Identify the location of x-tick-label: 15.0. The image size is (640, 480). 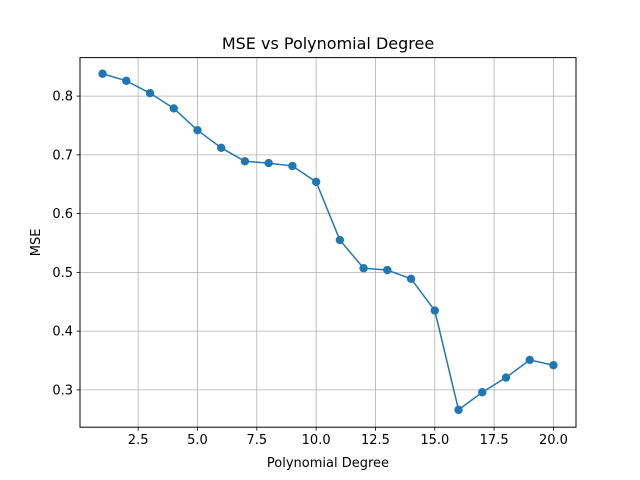
(434, 440).